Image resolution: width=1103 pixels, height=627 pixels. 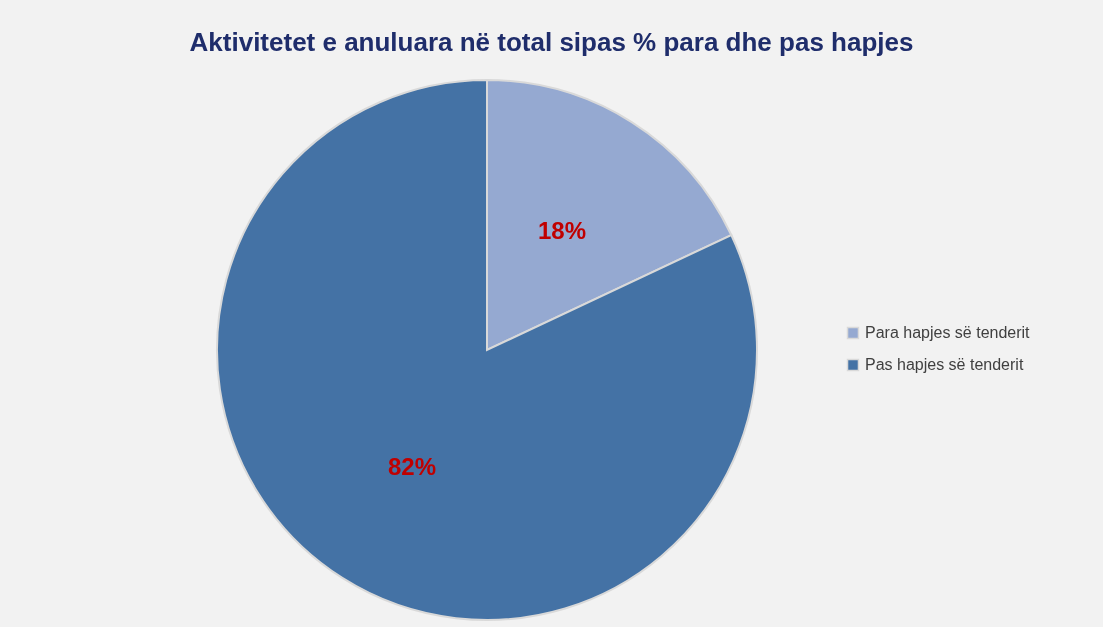 What do you see at coordinates (562, 230) in the screenshot?
I see `data-label: 18%` at bounding box center [562, 230].